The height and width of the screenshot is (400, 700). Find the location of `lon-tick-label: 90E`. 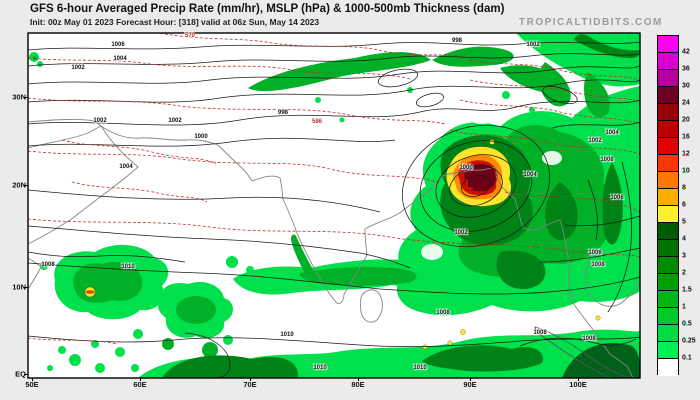

lon-tick-label: 90E is located at coordinates (470, 384).